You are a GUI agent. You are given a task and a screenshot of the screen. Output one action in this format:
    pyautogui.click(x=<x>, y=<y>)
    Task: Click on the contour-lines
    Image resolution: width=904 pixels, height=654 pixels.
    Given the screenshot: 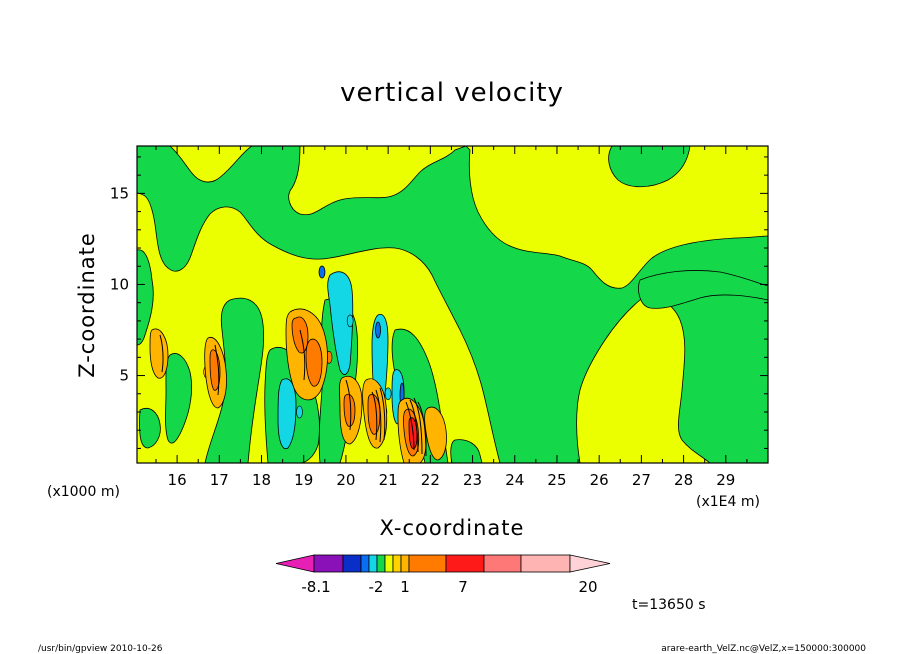 What is the action you would take?
    pyautogui.click(x=293, y=393)
    